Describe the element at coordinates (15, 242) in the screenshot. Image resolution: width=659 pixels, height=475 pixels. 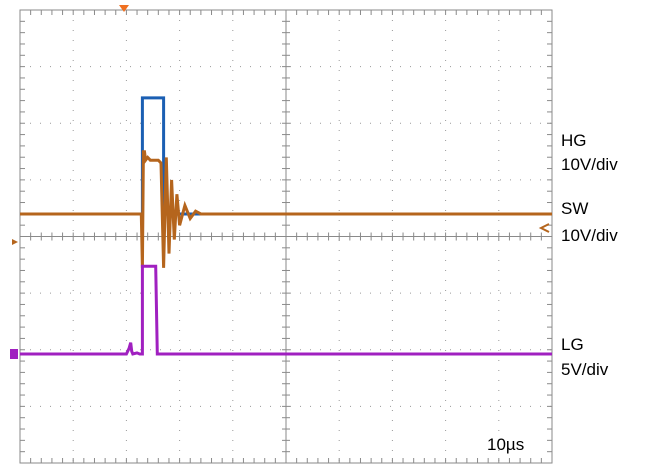
I see `sw-ground-marker` at that location.